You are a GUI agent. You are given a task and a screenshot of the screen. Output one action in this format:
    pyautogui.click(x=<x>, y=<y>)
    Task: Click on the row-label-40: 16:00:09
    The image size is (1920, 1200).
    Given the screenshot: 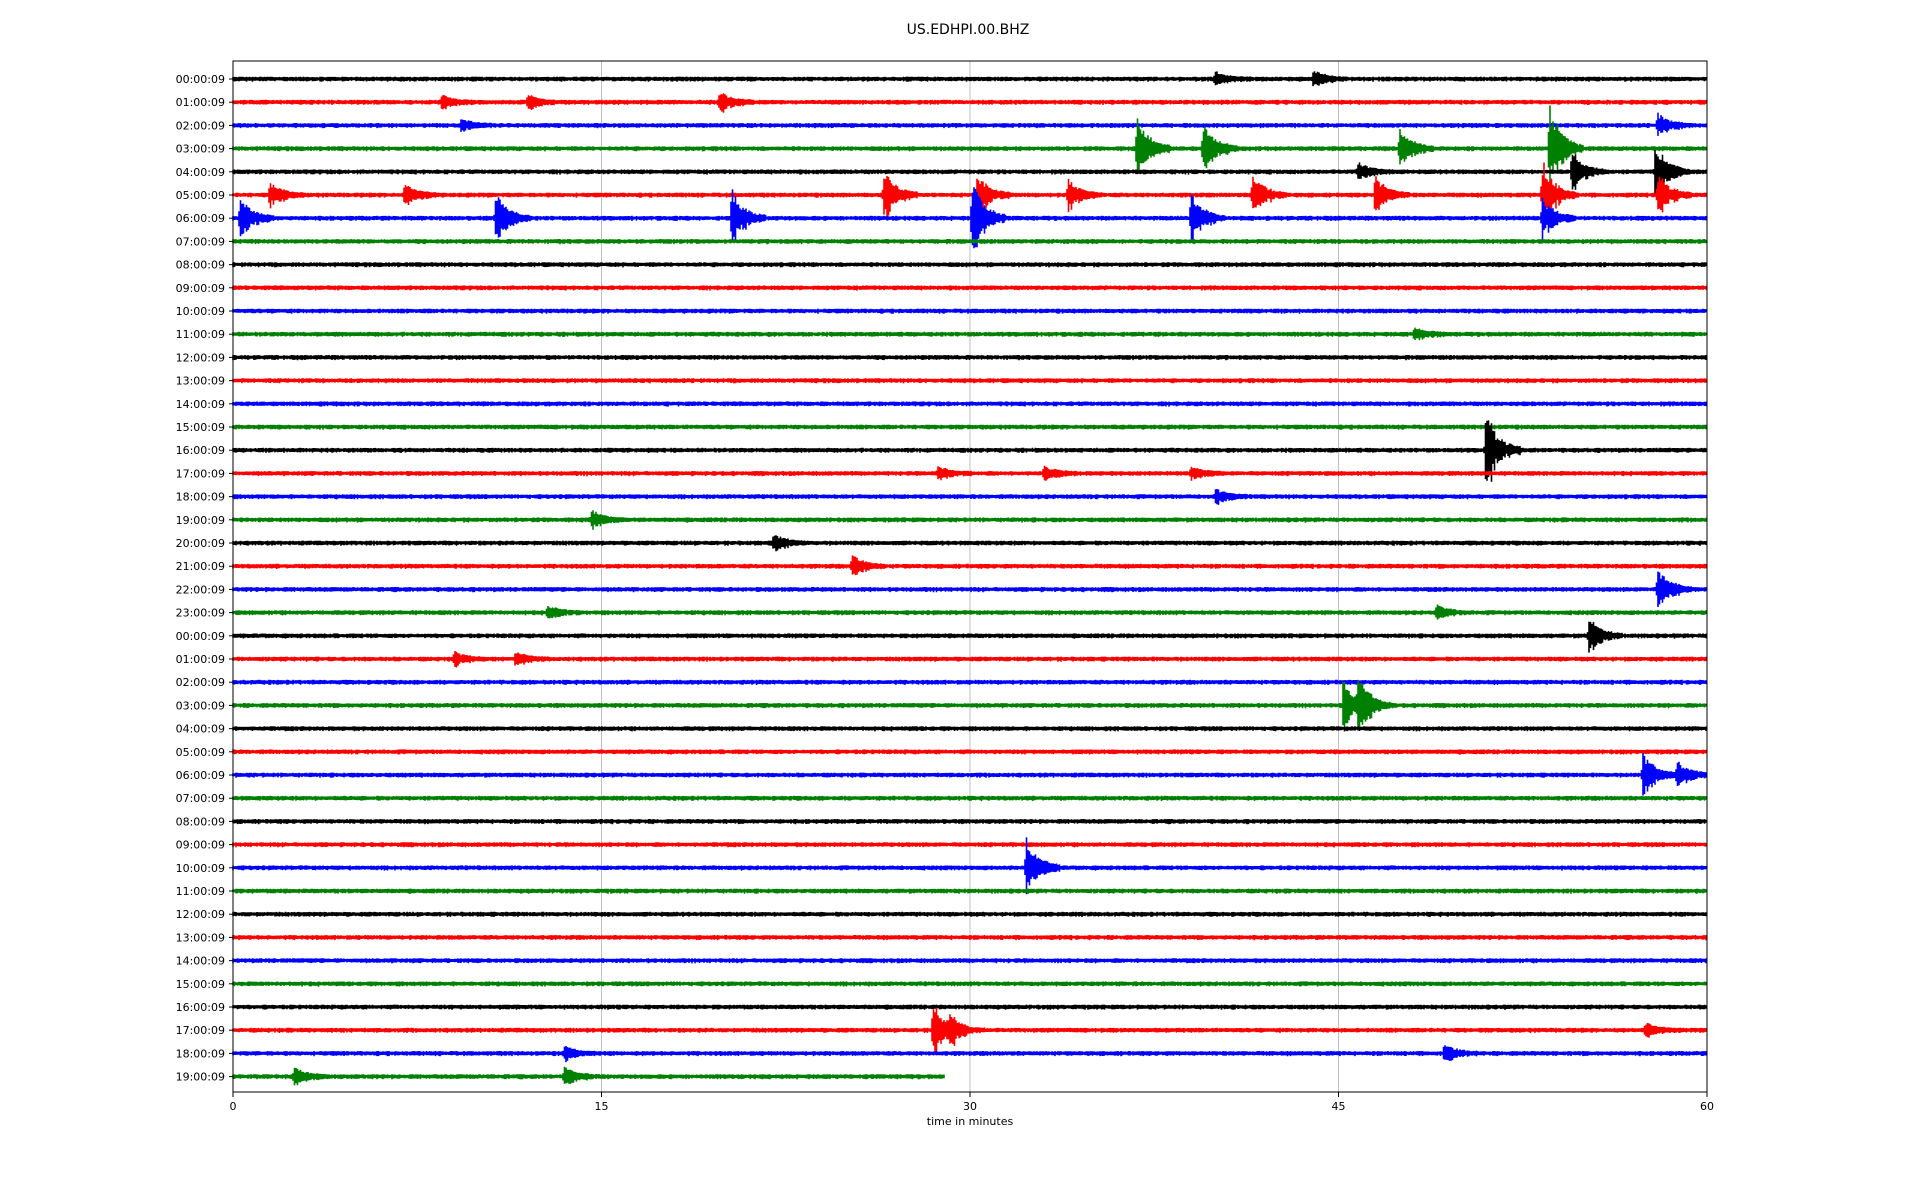 What is the action you would take?
    pyautogui.click(x=200, y=1007)
    